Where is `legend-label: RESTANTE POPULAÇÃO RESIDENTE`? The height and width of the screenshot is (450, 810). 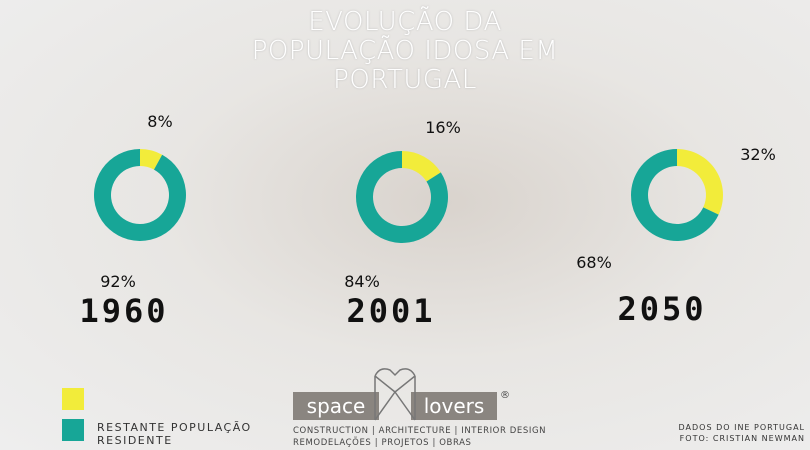
legend-label: RESTANTE POPULAÇÃO RESIDENTE is located at coordinates (174, 434).